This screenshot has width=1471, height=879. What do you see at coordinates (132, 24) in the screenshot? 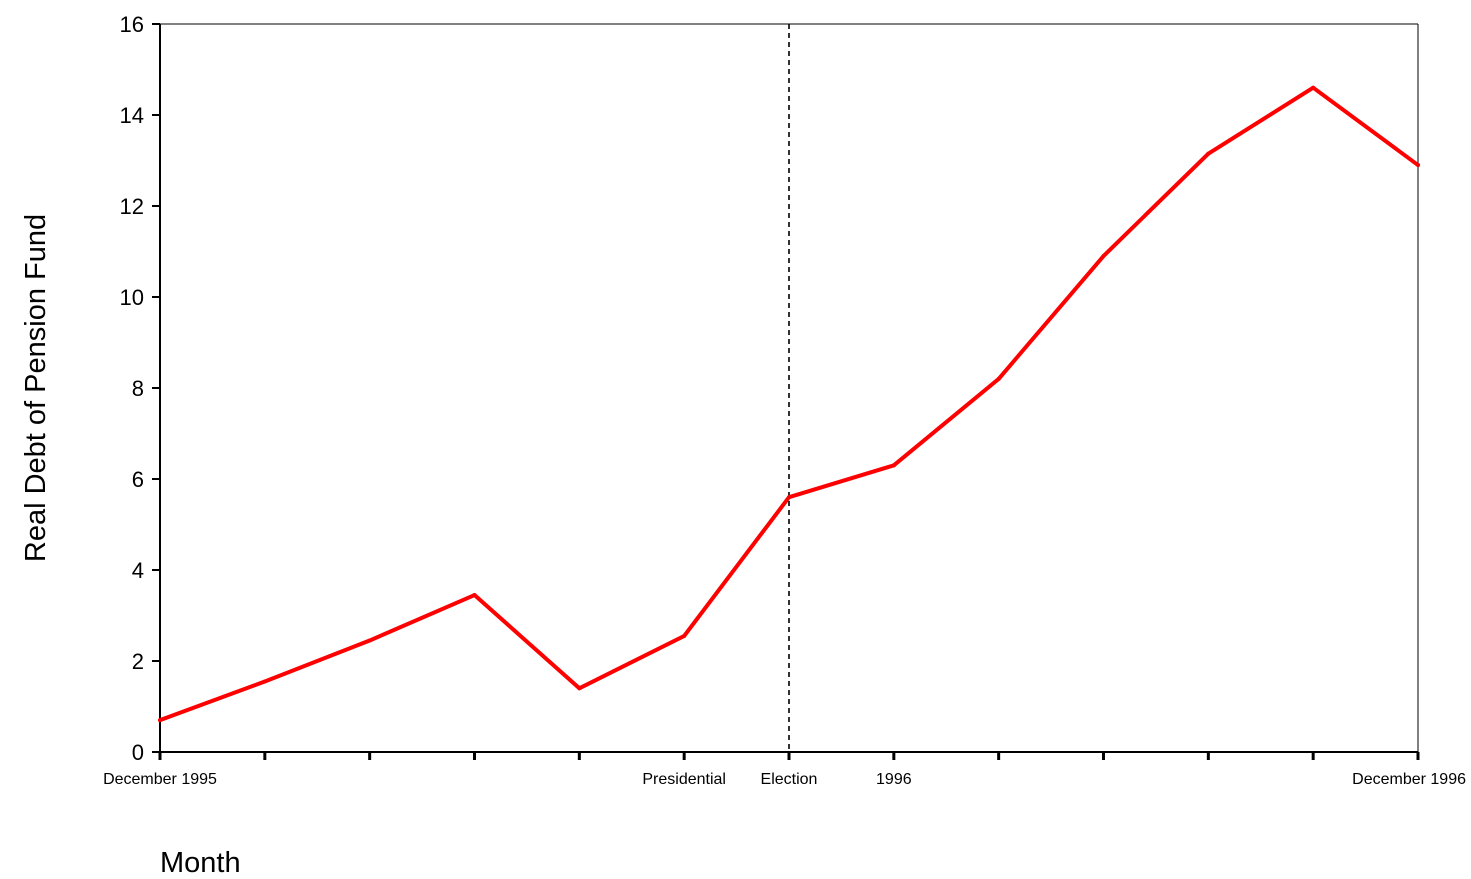
I see `y-tick-label: 16` at bounding box center [132, 24].